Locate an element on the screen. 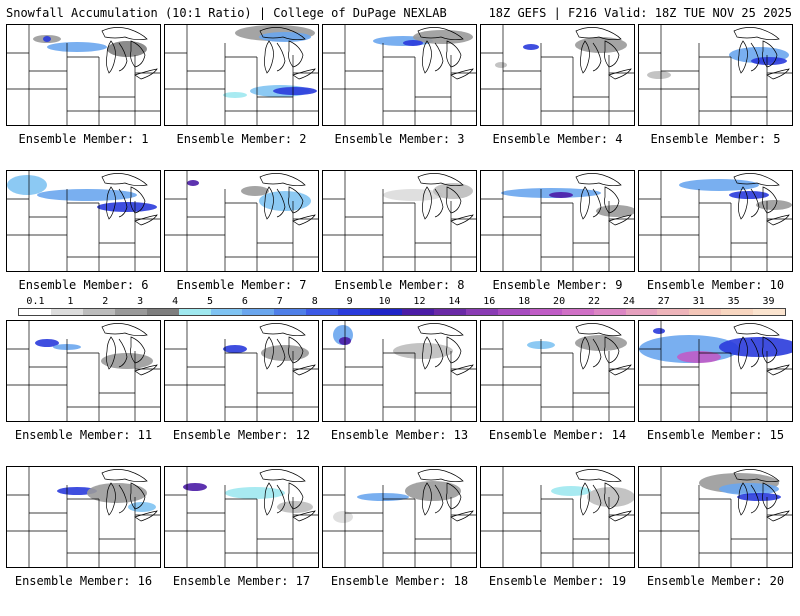  ensemble-panel-18: Ensemble Member: 18 is located at coordinates (399, 541).